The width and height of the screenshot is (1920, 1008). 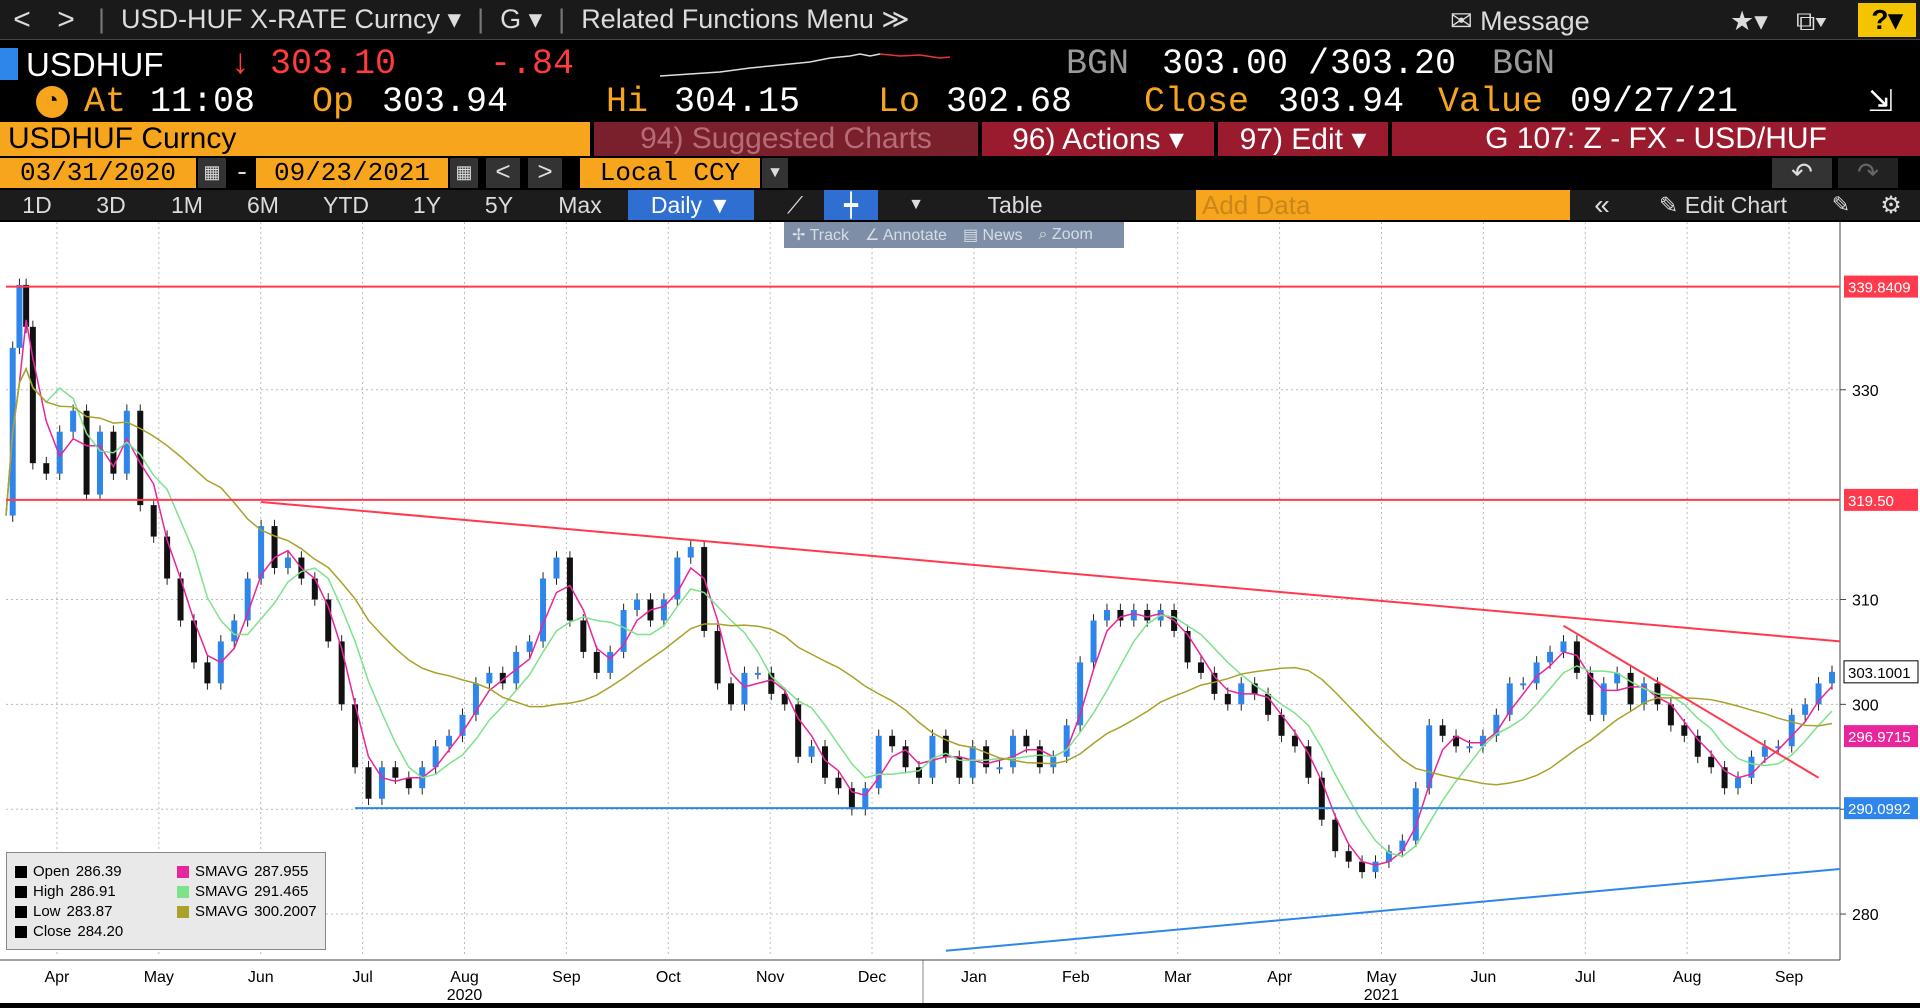 I want to click on legend-sma3: SMAVG 300.2007, so click(x=247, y=911).